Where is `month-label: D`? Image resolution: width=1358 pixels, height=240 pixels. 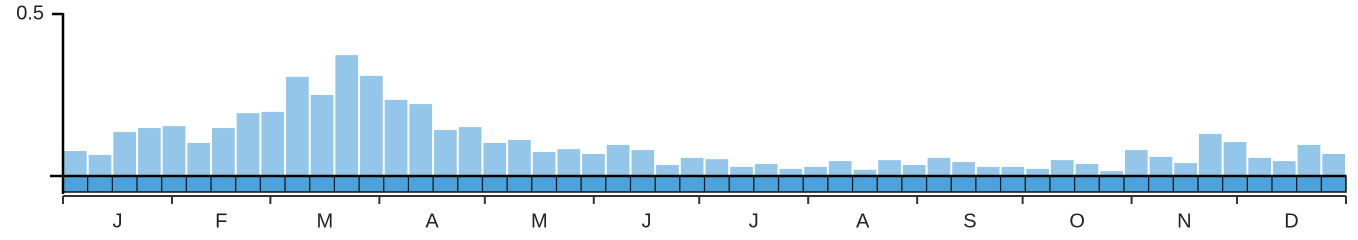 month-label: D is located at coordinates (1291, 221).